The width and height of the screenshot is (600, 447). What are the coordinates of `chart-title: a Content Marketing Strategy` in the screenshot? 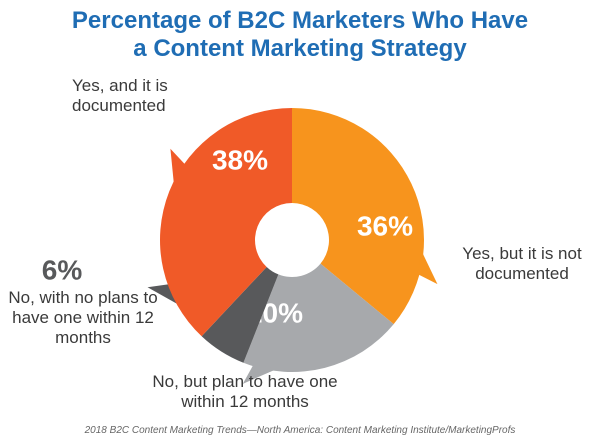 It's located at (300, 48).